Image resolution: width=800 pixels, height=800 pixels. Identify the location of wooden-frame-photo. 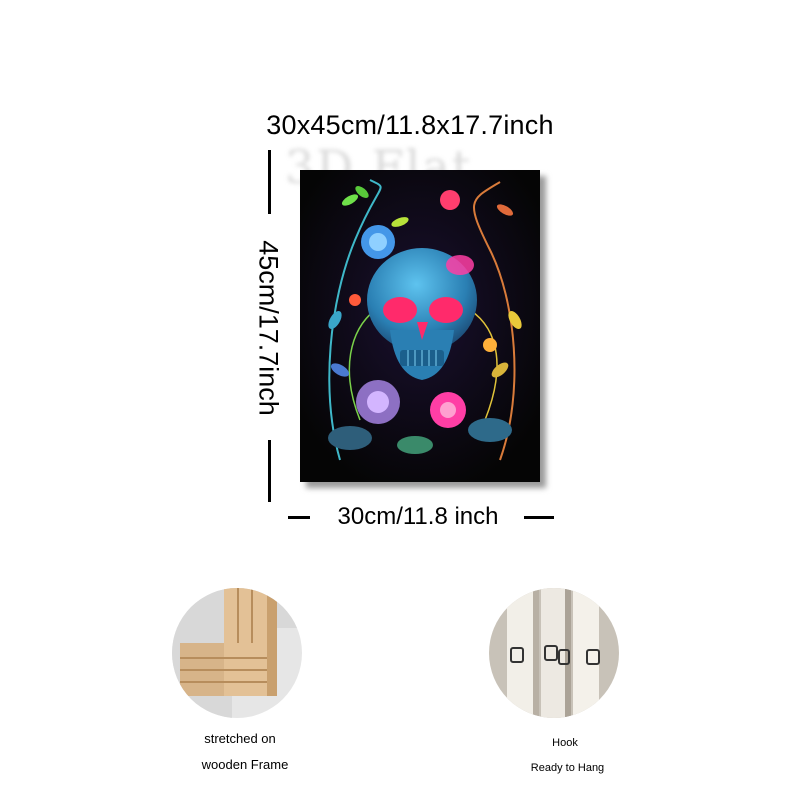
(237, 653).